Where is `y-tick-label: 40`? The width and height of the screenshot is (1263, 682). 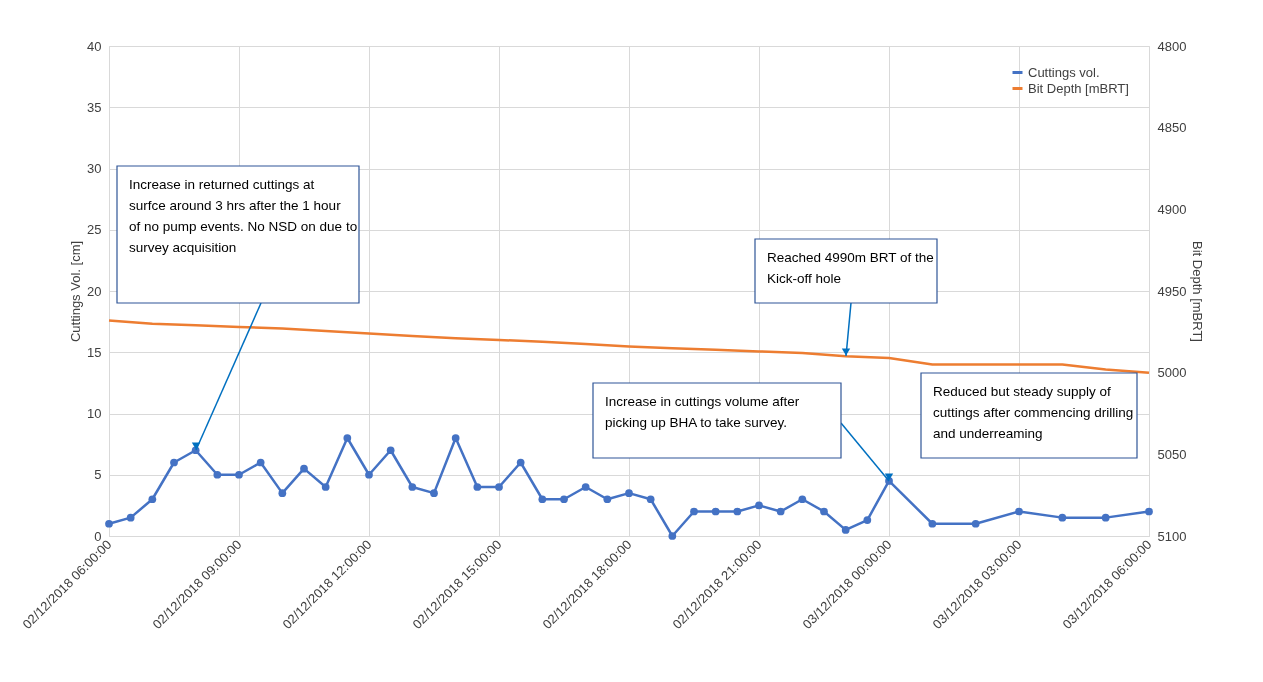
y-tick-label: 40 is located at coordinates (94, 46).